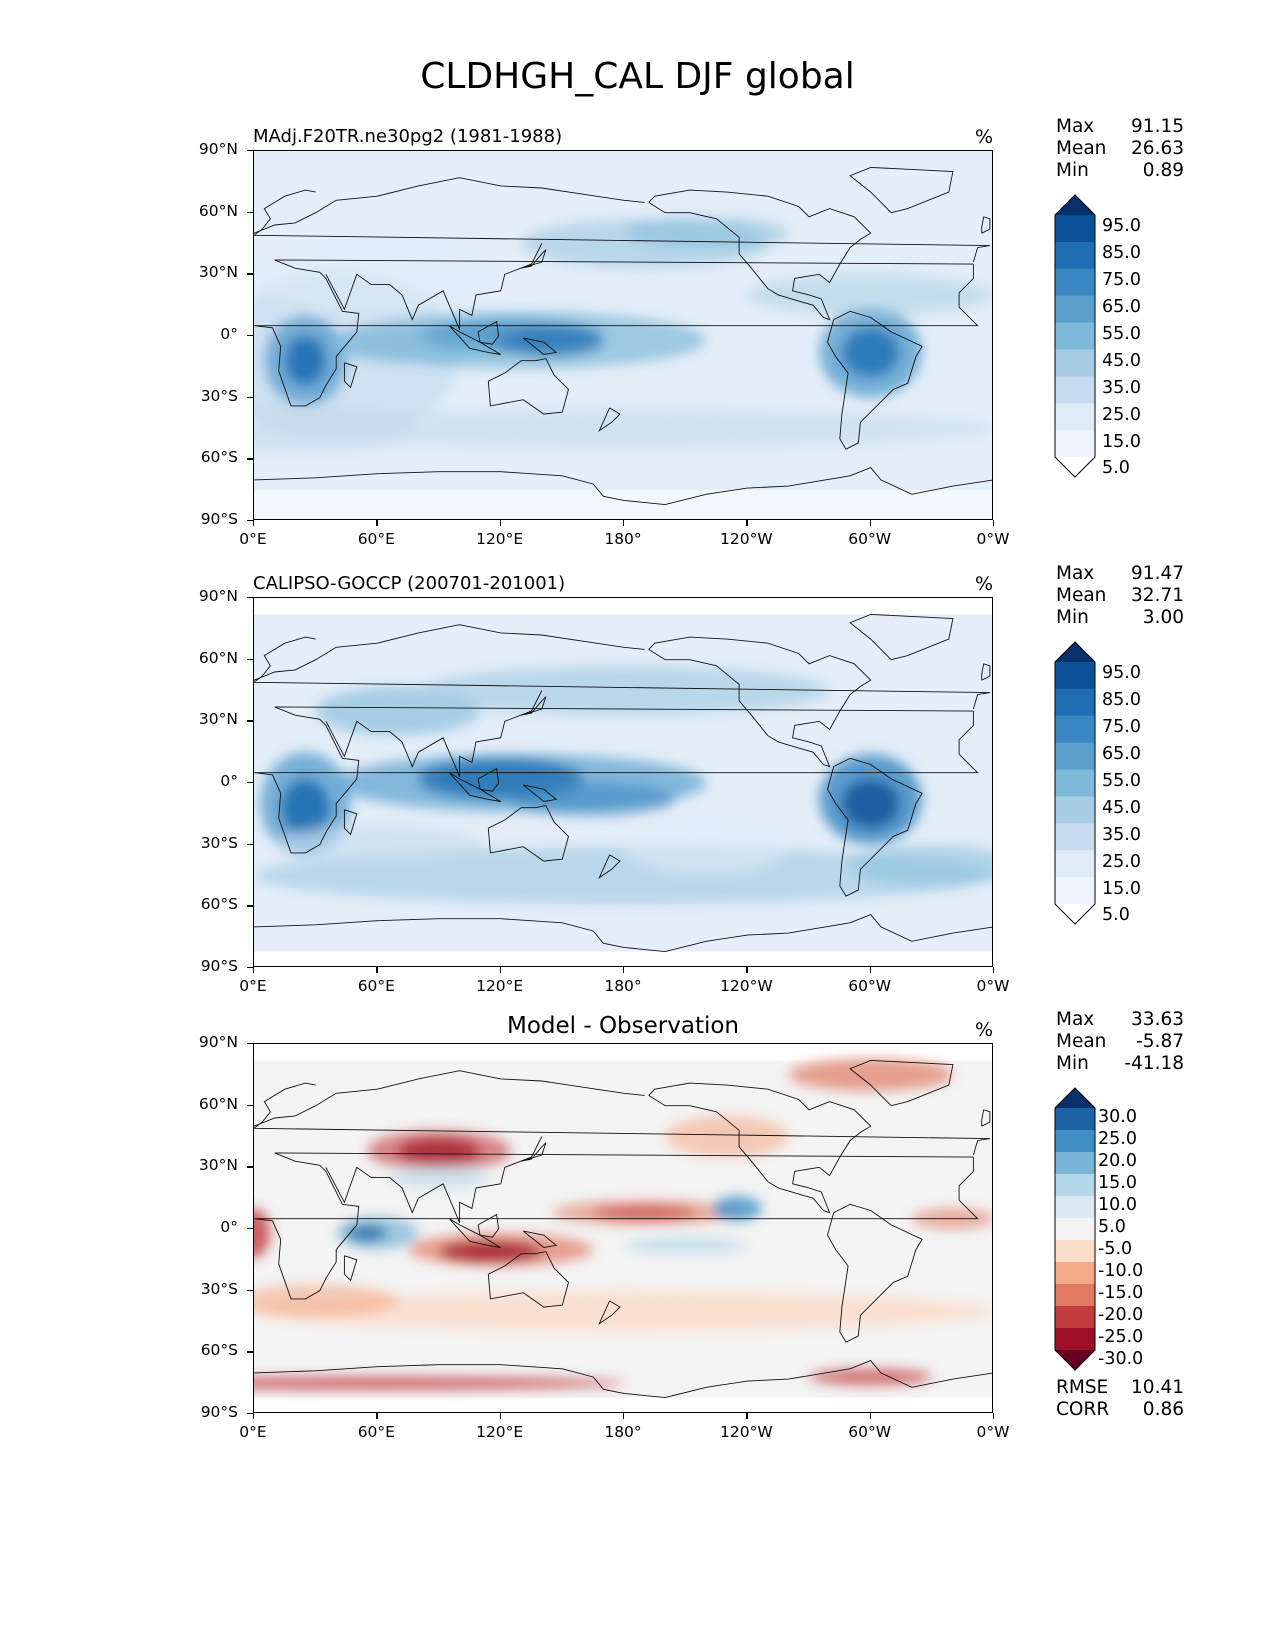  What do you see at coordinates (1120, 596) in the screenshot?
I see `stats-box: Max 91.47 Mean 32.71 Min 3.00` at bounding box center [1120, 596].